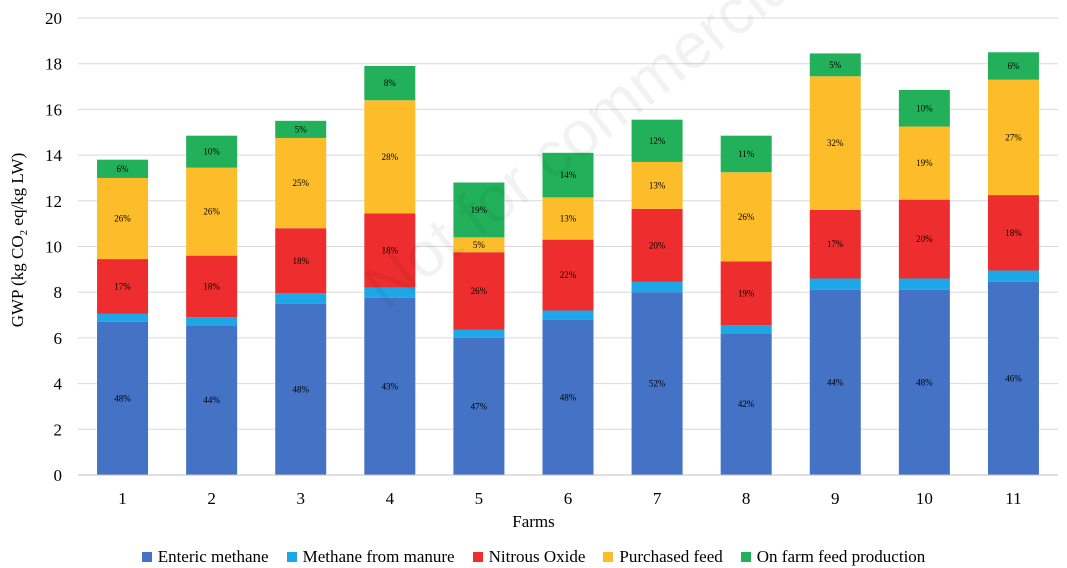  I want to click on y-tick-label: 2, so click(58, 429).